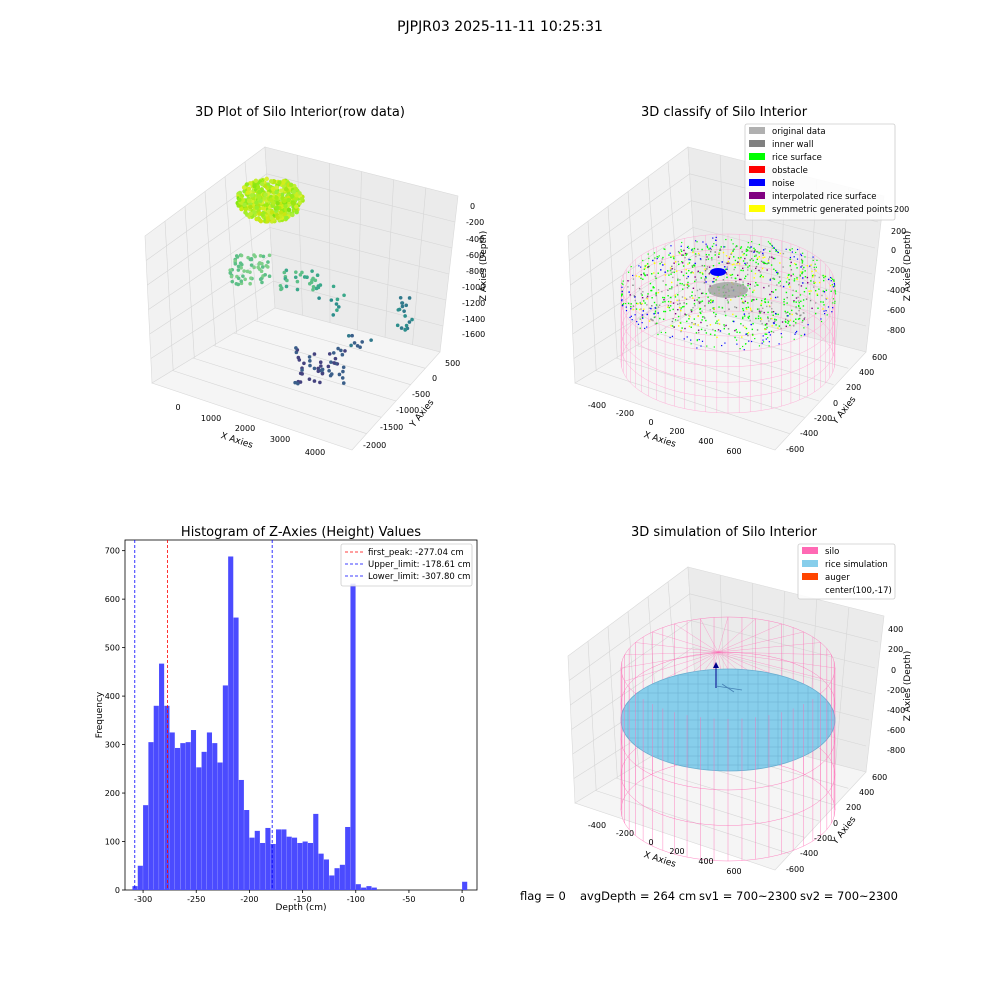 The width and height of the screenshot is (1000, 1000). Describe the element at coordinates (299, 897) in the screenshot. I see `histogram-x-ticks: -300 -250 -200 -150 -100 -50 0` at that location.